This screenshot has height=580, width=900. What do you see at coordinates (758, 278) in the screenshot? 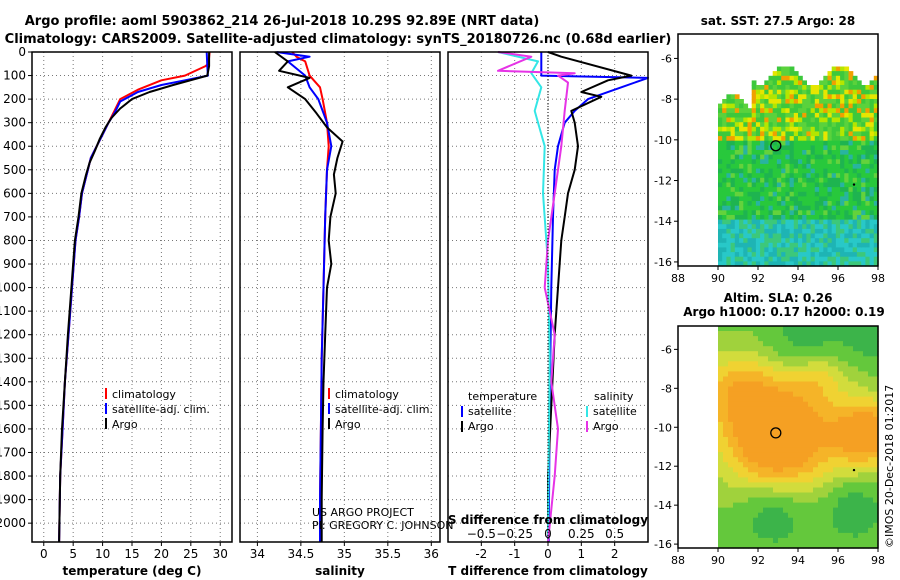
I see `x-tick-label: 92` at bounding box center [758, 278].